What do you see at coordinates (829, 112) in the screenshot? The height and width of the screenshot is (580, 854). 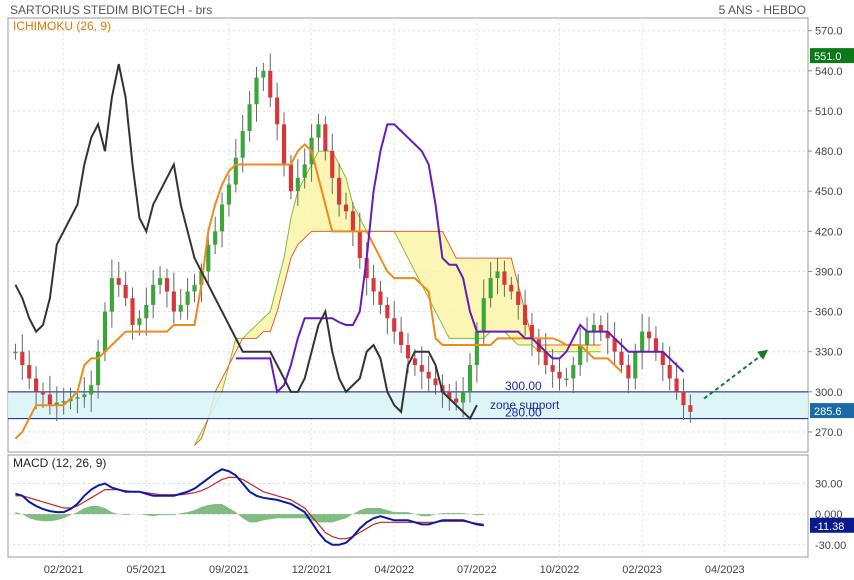 I see `price-tick-label: 510.0` at bounding box center [829, 112].